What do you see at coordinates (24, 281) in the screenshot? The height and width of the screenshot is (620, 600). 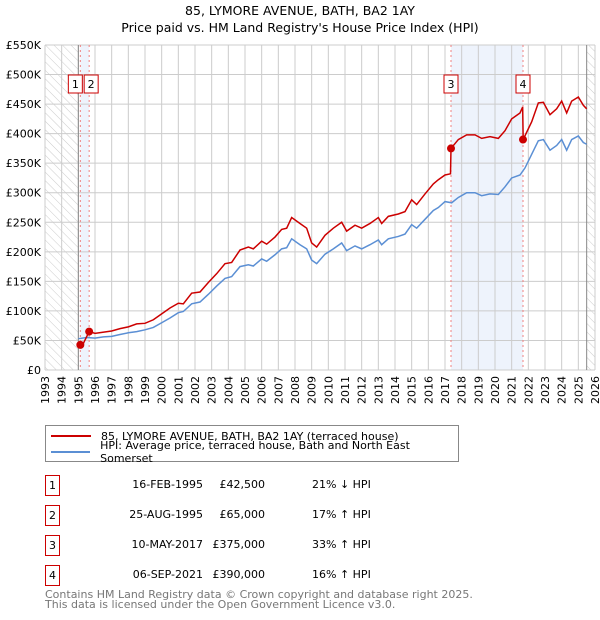 I see `y-tick-label: £150K` at bounding box center [24, 281].